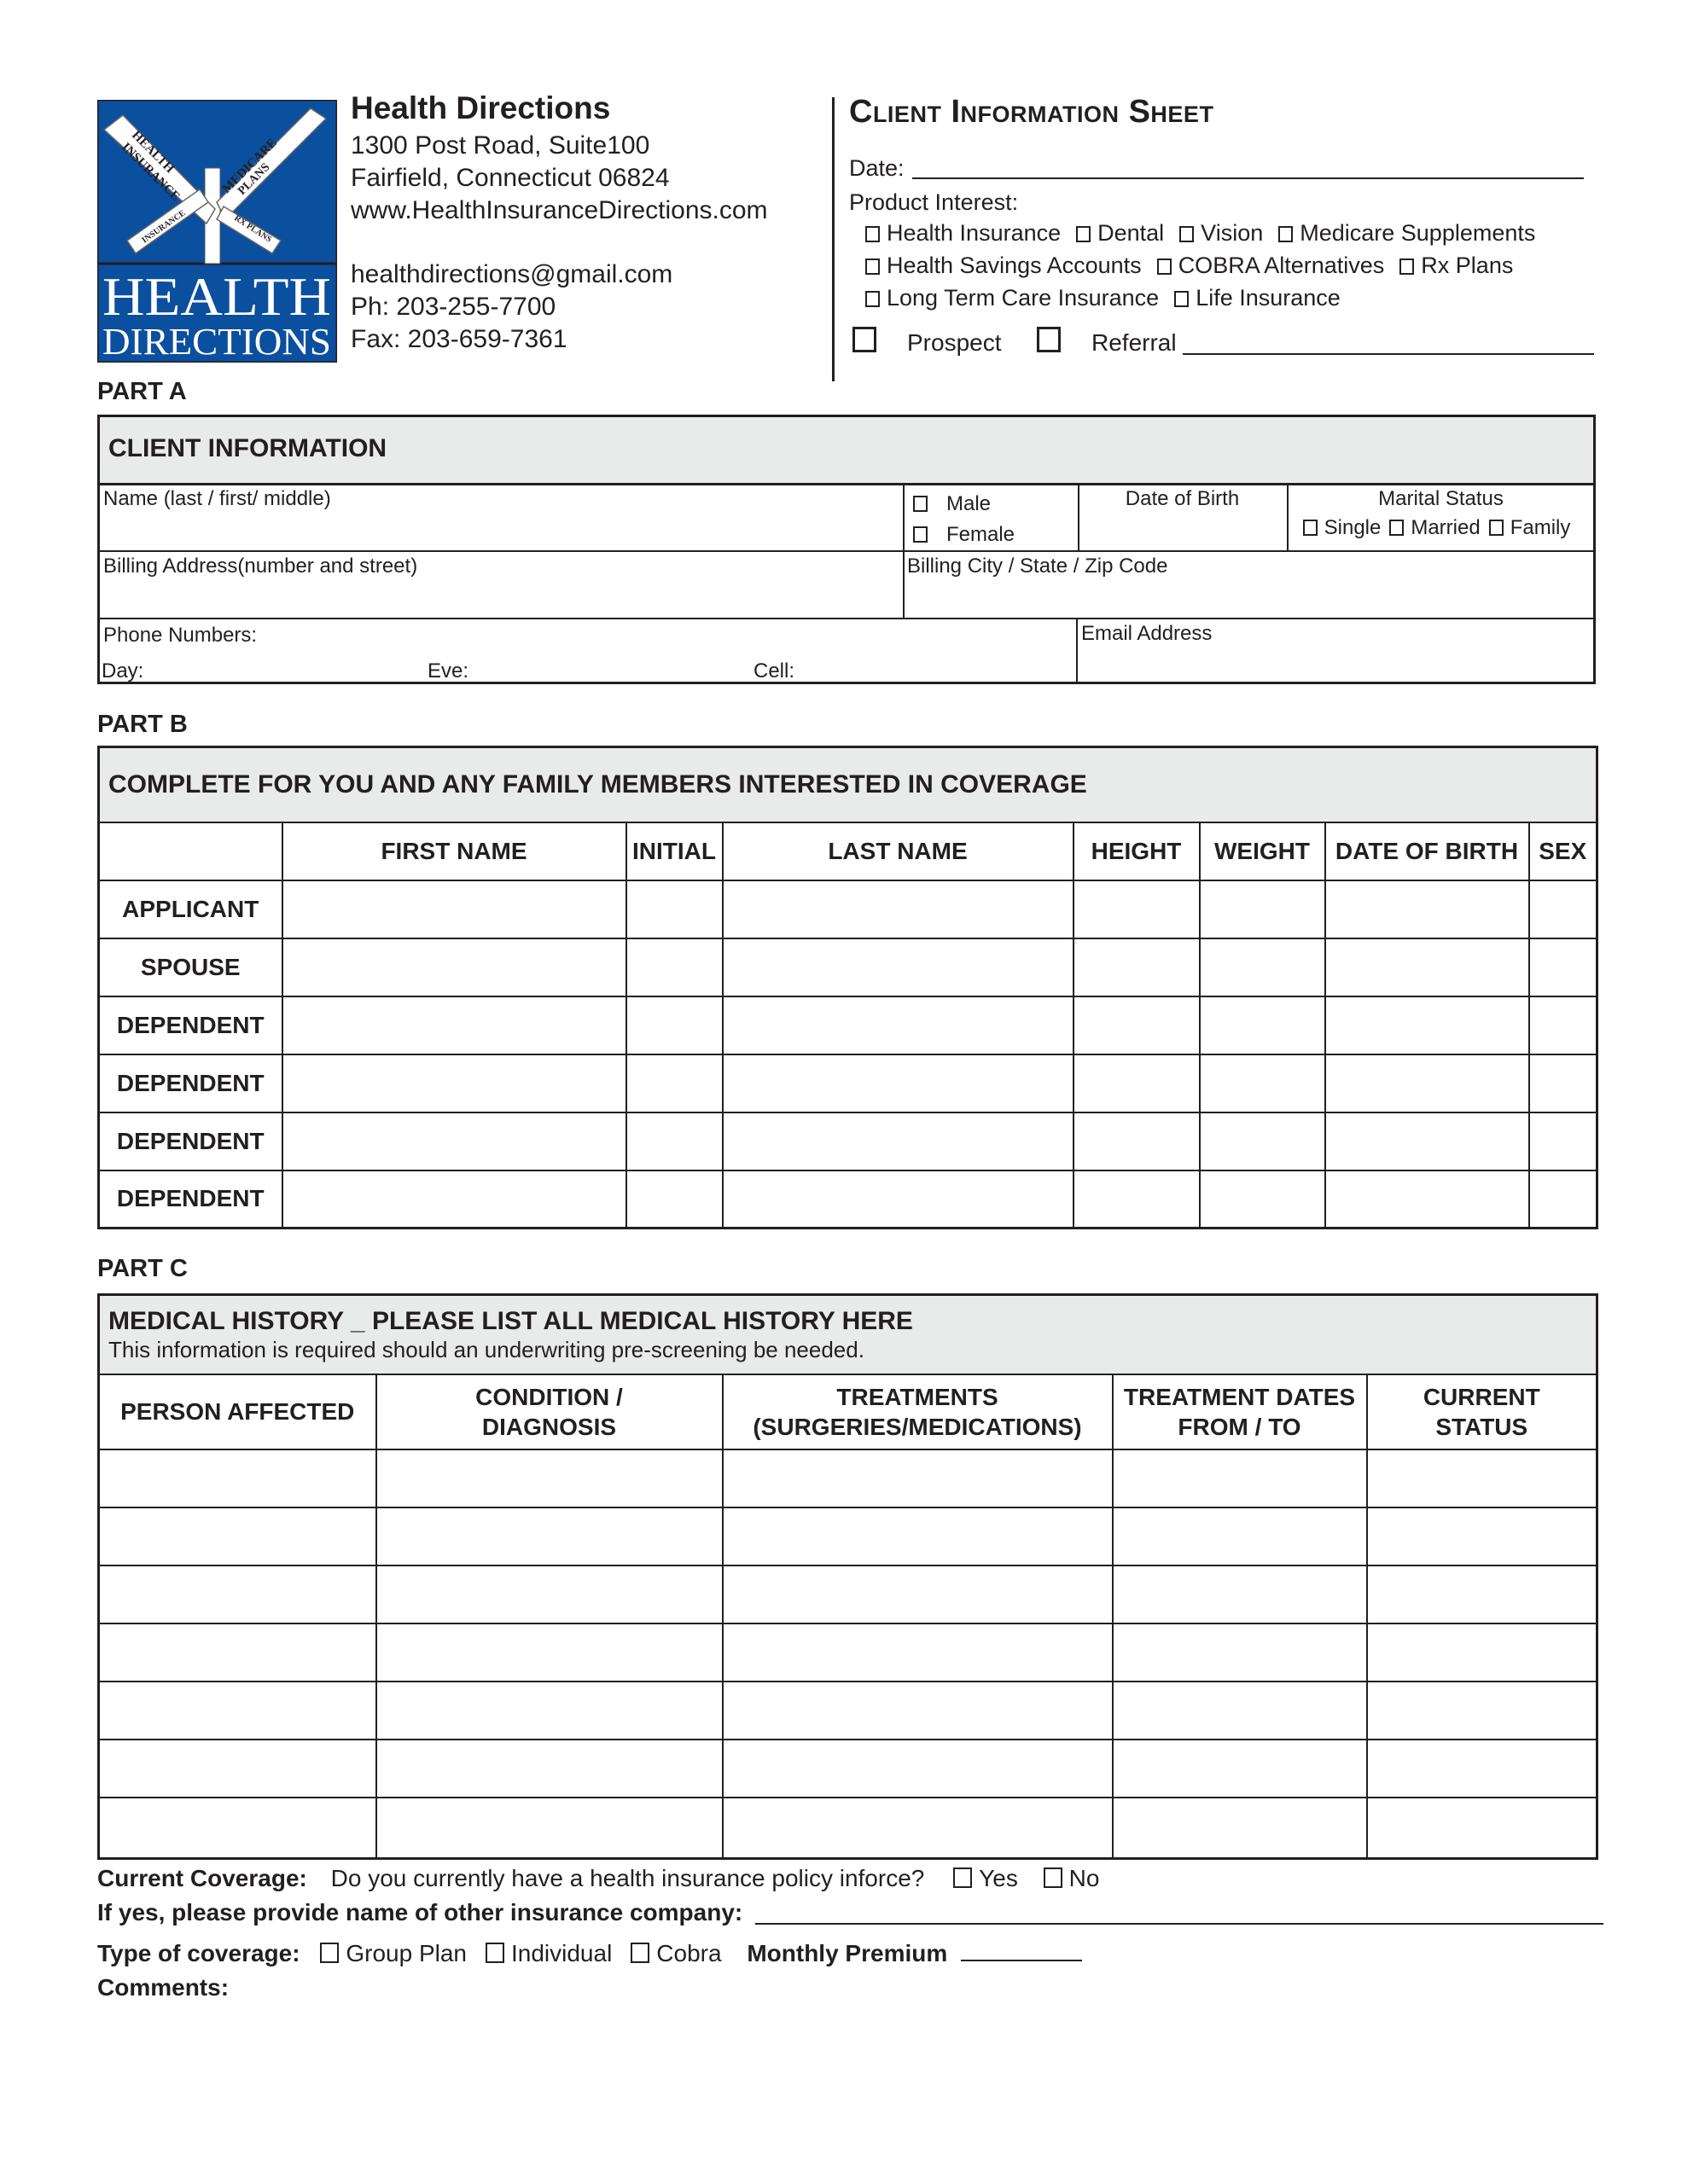 This screenshot has width=1699, height=2184. Describe the element at coordinates (548, 1953) in the screenshot. I see `coverage-type-individual: Individual` at that location.